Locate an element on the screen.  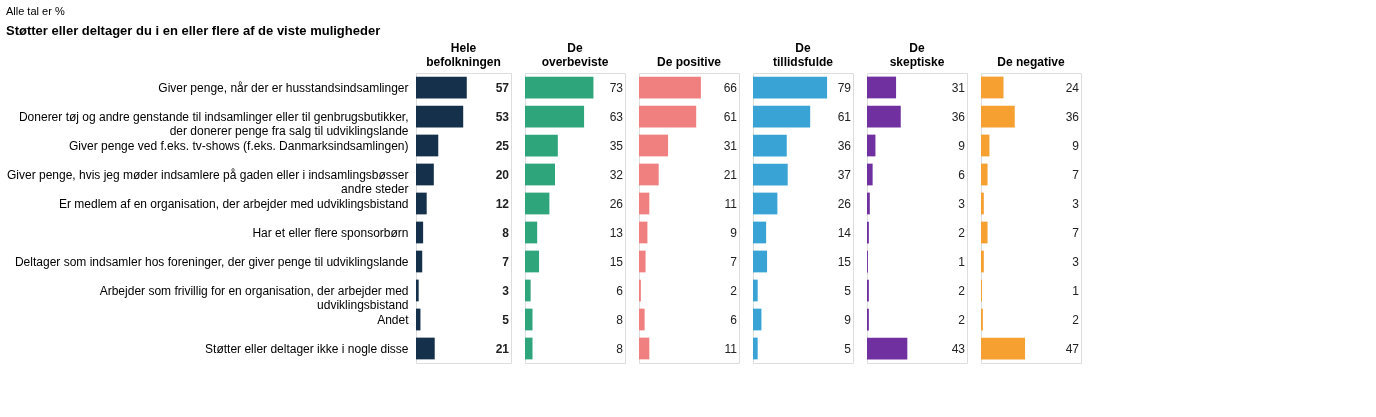
y-tick-label: Donerer tøj og andre genstande til indsamlinger eller til genbrugsbutikker, der donerer penge fra salg til udviklingslande is located at coordinates (213, 123).